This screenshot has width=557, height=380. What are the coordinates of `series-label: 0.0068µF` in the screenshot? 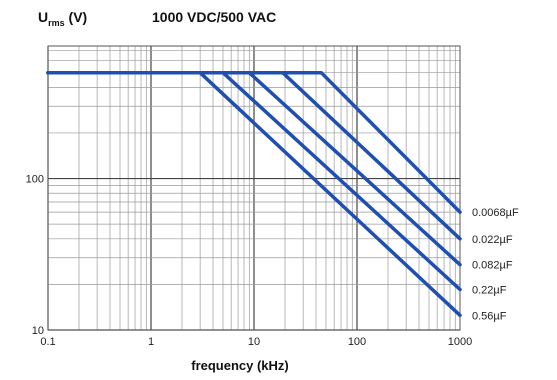 It's located at (495, 213).